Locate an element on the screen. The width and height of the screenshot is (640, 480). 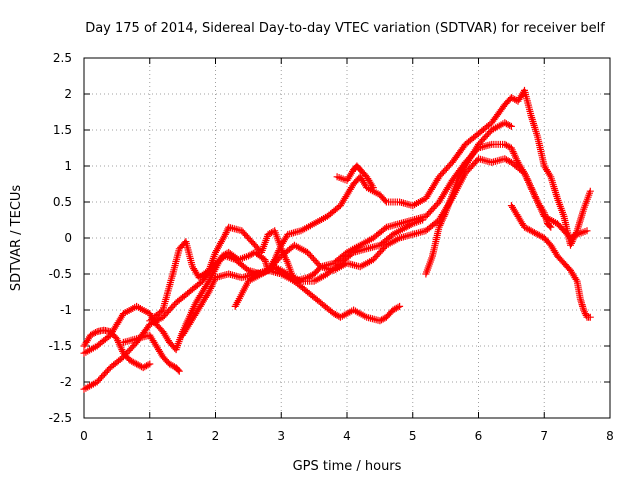
x-tick-label-4: 4 is located at coordinates (347, 436).